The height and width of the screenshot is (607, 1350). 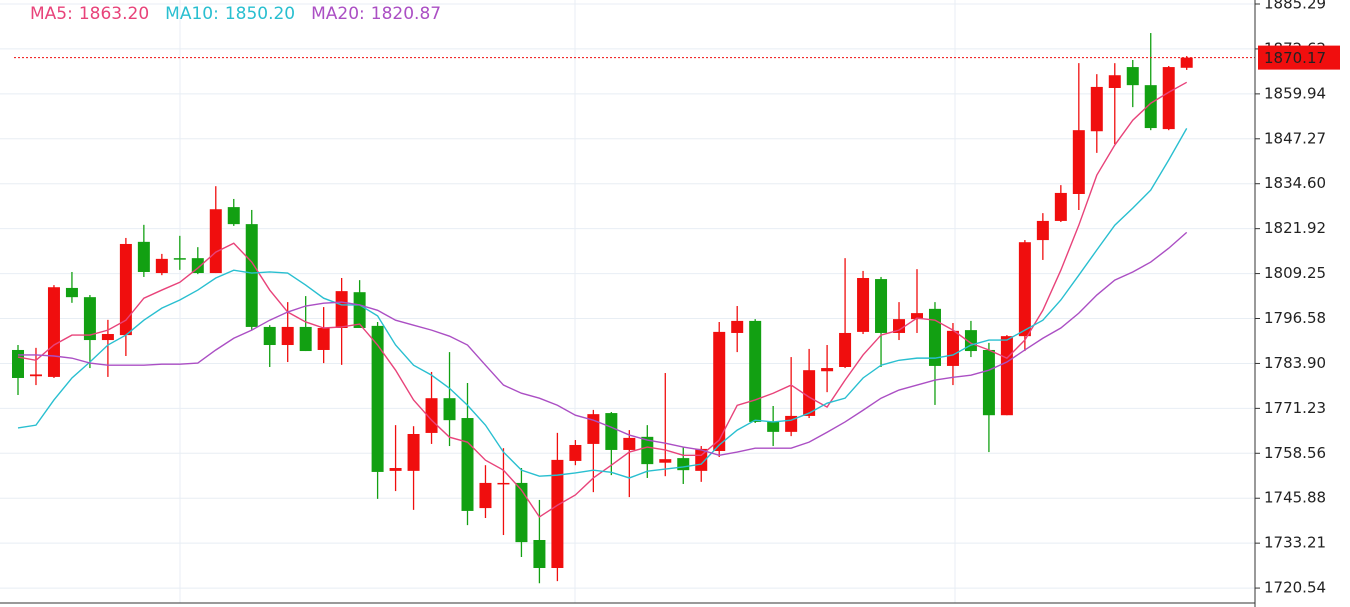 I want to click on legend-entry: MA20: 1820.87, so click(x=376, y=14).